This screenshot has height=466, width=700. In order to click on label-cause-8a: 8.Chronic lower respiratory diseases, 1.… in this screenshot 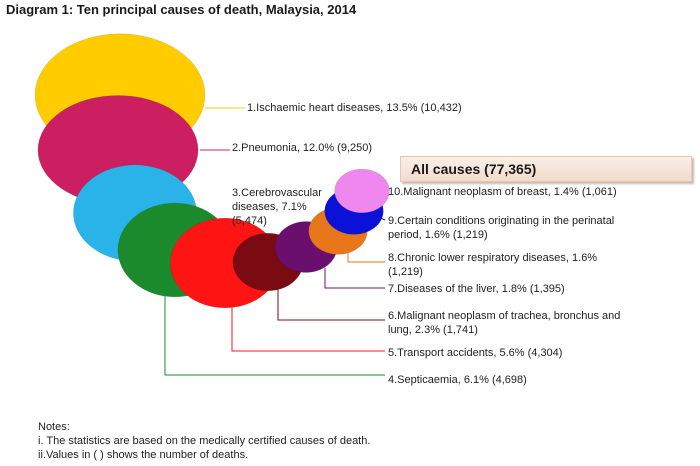, I will do `click(493, 258)`.